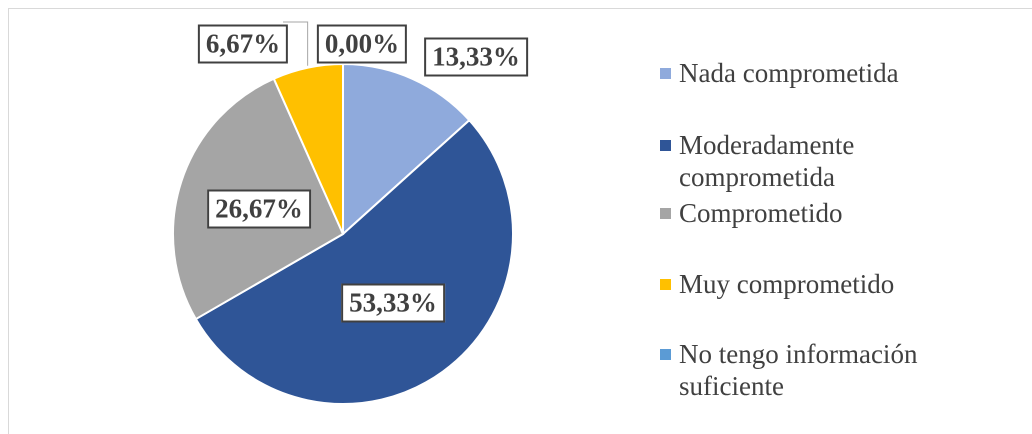 Image resolution: width=1032 pixels, height=434 pixels. I want to click on data-label: 6,67%, so click(243, 44).